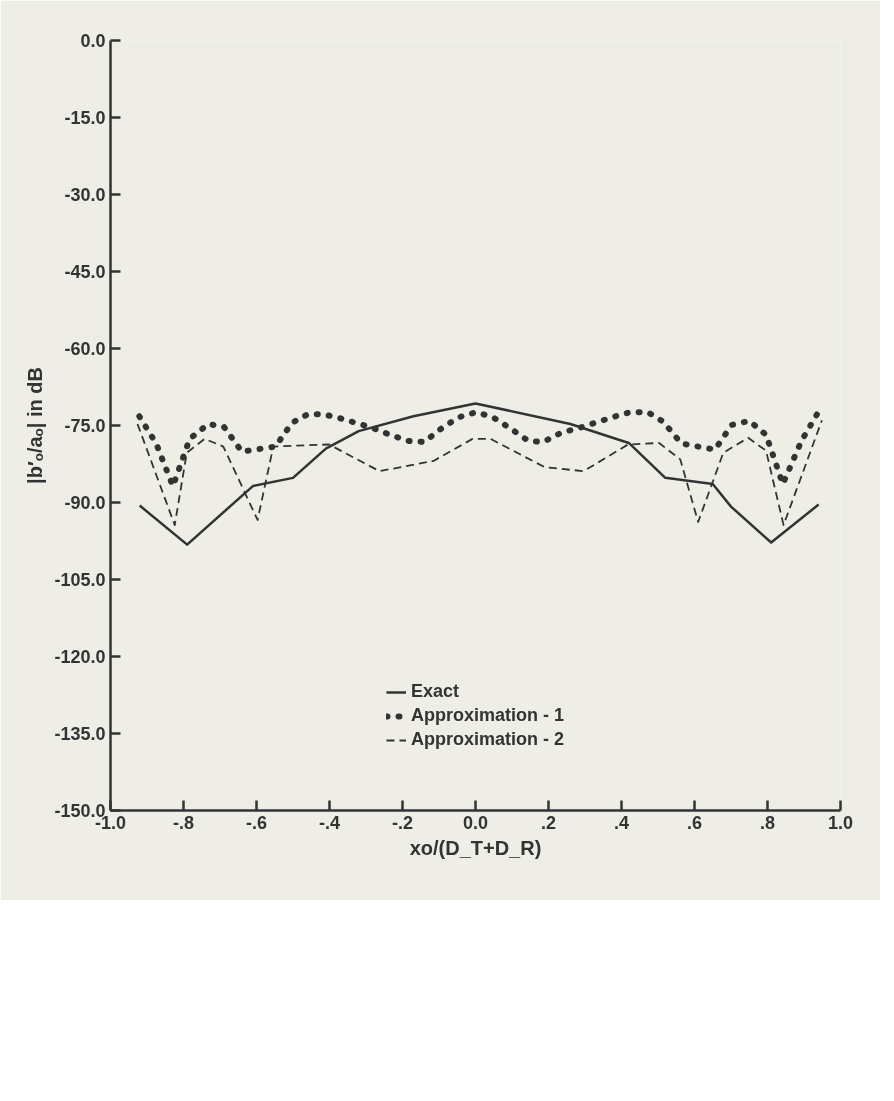  I want to click on y-tick-label: -60.0, so click(85, 349).